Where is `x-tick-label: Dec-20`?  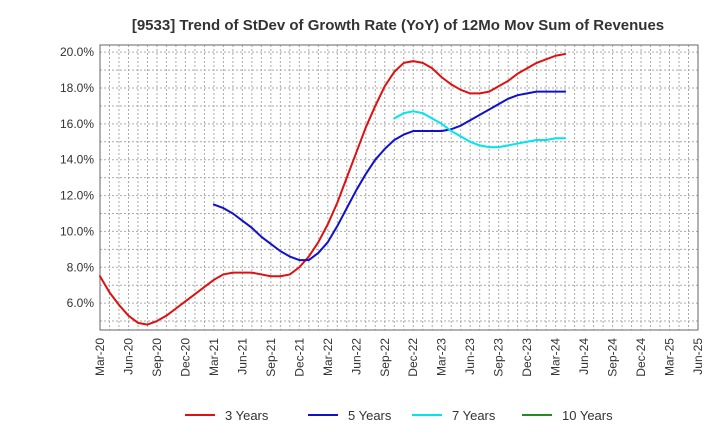 x-tick-label: Dec-20 is located at coordinates (185, 357).